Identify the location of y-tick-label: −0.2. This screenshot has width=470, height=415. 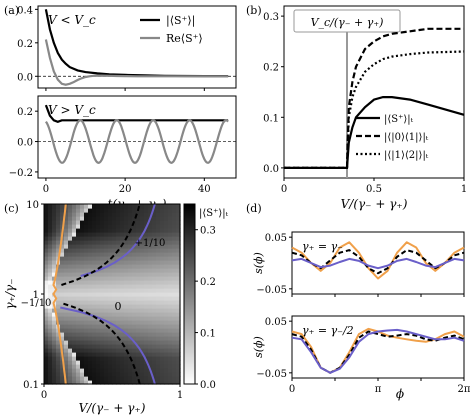
(21, 173).